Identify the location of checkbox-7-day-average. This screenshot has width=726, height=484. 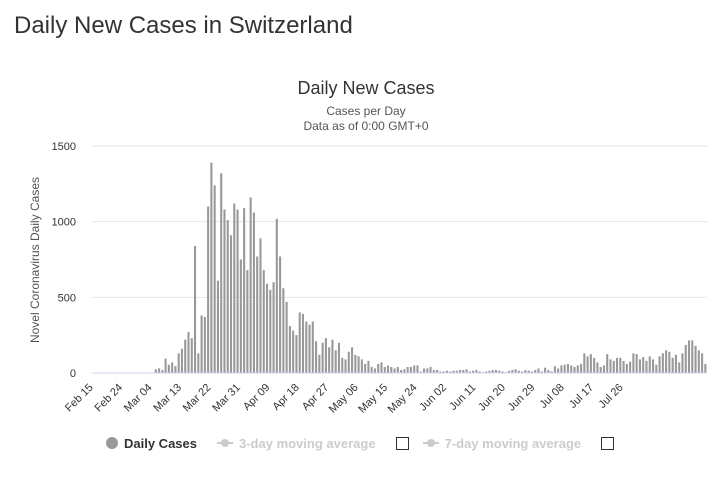
(608, 443).